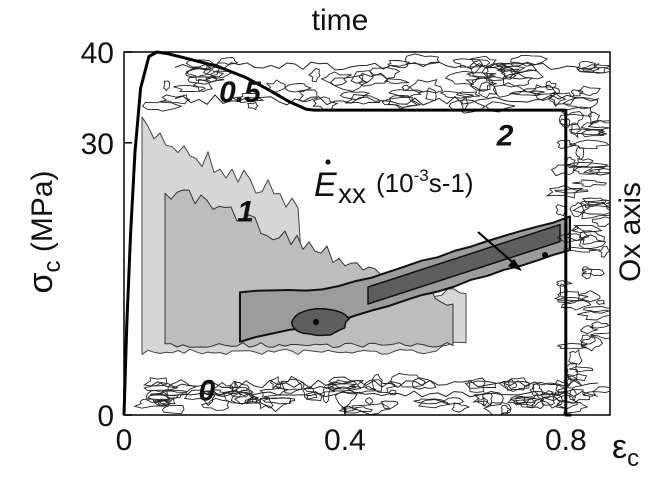  Describe the element at coordinates (374, 394) in the screenshot. I see `contour-line` at that location.